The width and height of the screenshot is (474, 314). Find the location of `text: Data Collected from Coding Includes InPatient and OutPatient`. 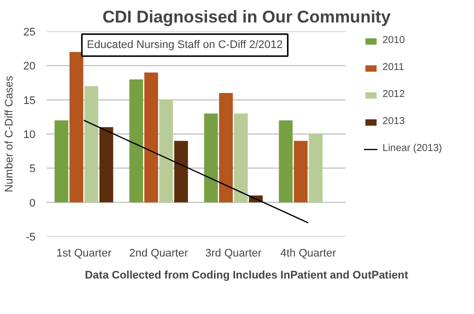

text: Data Collected from Coding Includes InPatient and OutPatient is located at coordinates (246, 276).